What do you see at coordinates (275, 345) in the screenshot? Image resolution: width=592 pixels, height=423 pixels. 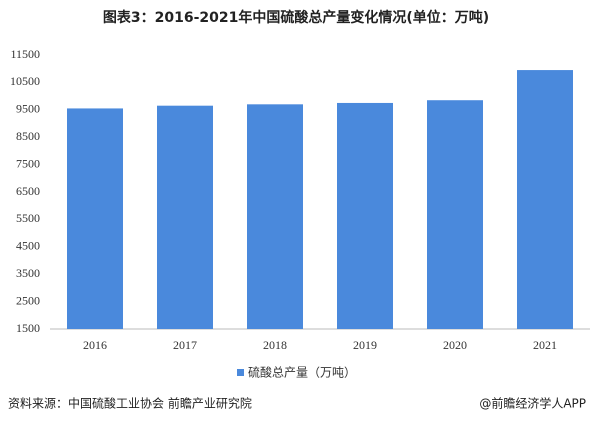 I see `x-tick-label: 2018` at bounding box center [275, 345].